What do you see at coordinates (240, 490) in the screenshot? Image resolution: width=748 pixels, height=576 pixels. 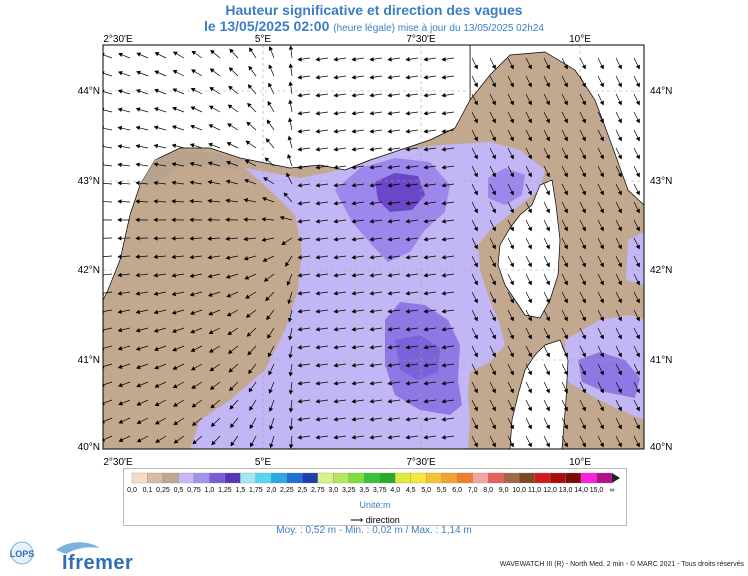 I see `legend-level-label: 1,5` at bounding box center [240, 490].